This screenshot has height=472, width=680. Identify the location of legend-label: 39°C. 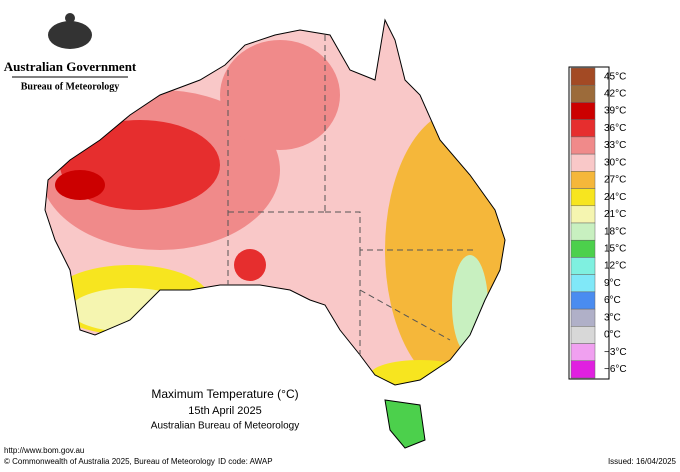
(615, 111).